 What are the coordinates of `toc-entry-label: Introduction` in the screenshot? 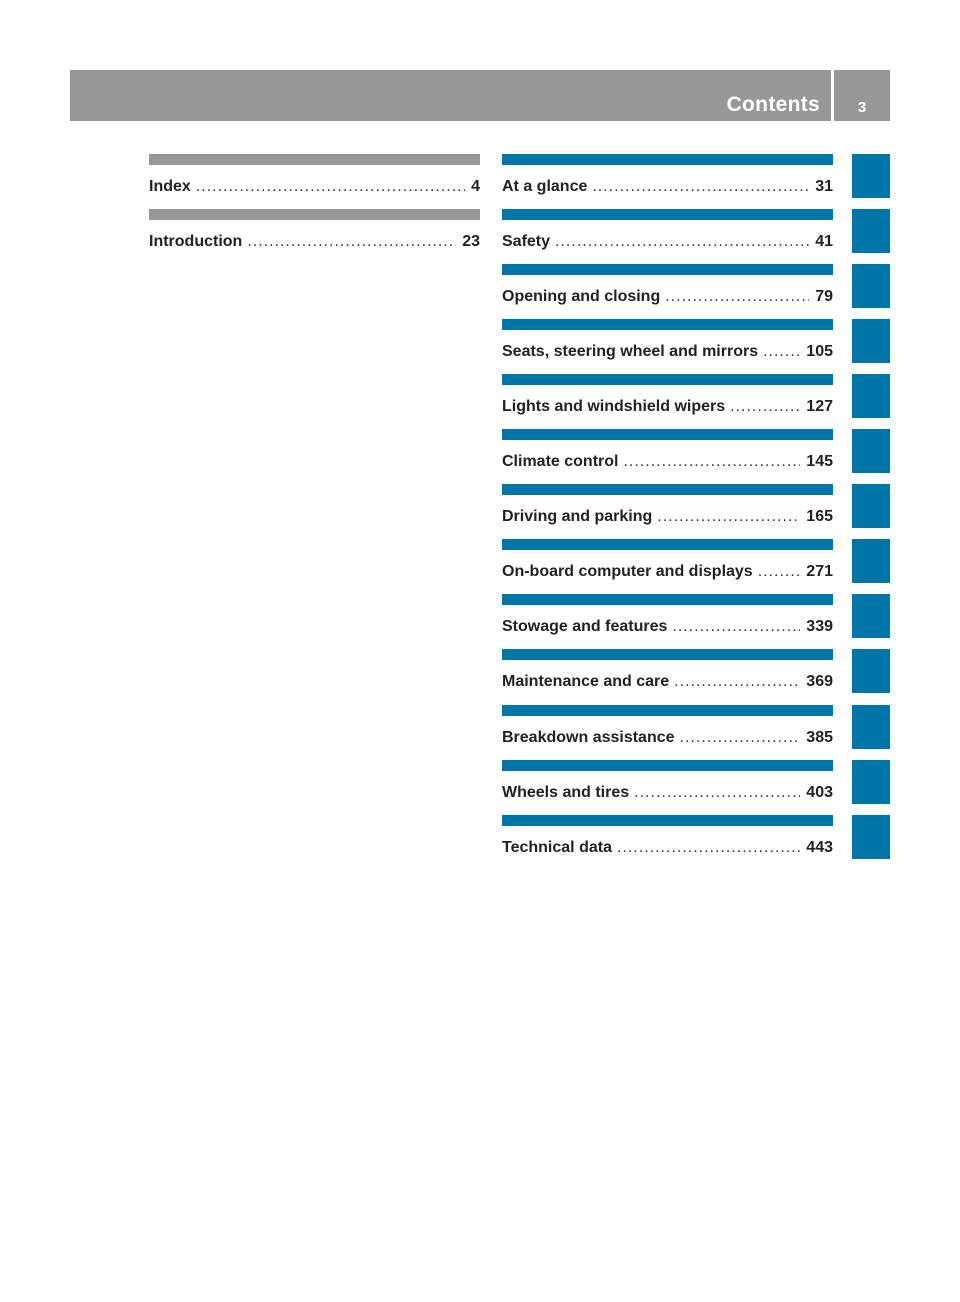 It's located at (196, 241).